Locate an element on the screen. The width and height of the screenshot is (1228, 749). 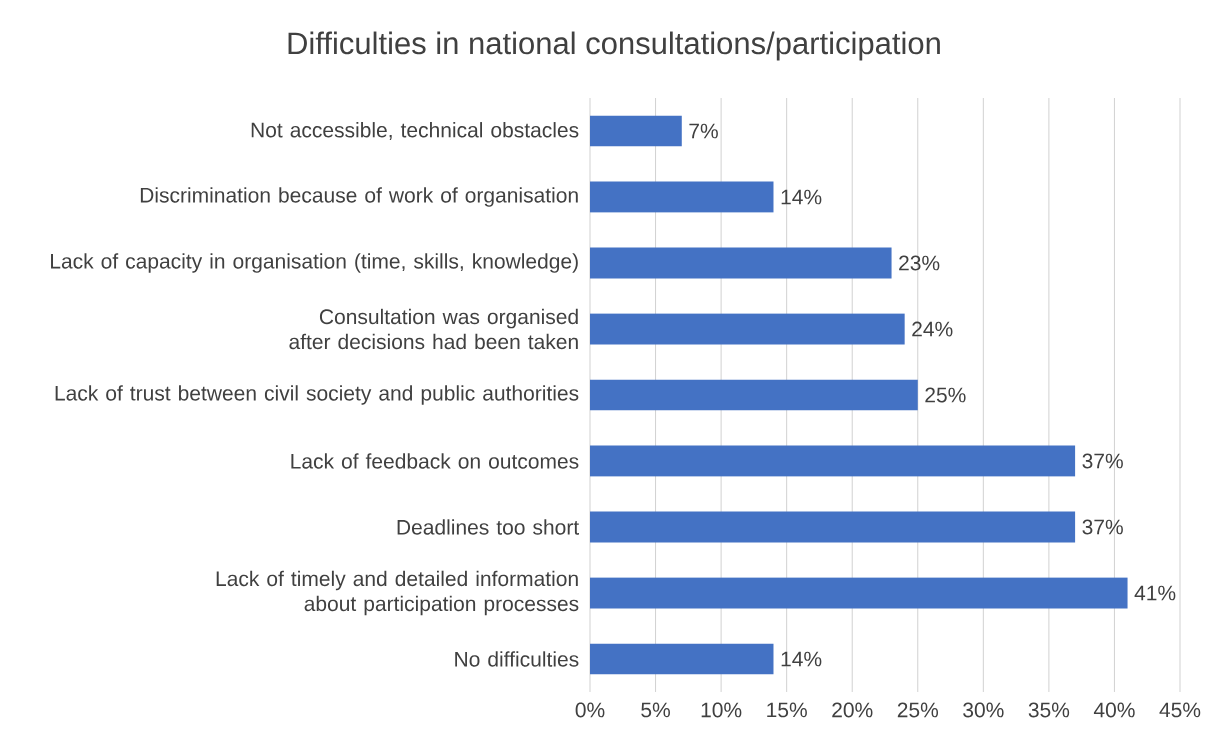
x-tick-label: 30% is located at coordinates (983, 710).